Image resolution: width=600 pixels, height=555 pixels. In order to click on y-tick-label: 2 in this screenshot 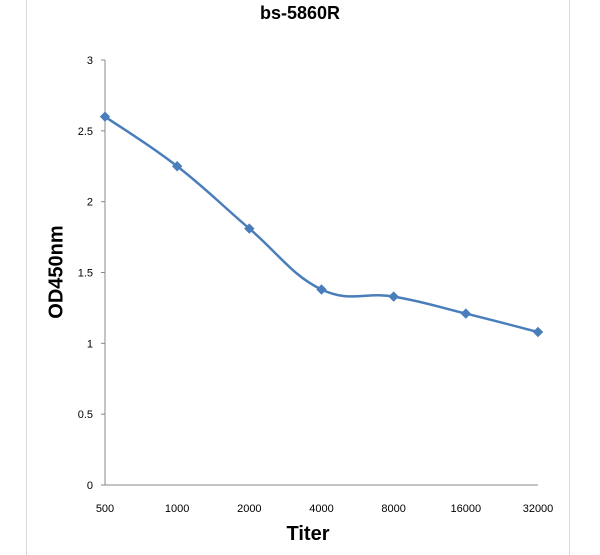, I will do `click(90, 203)`.